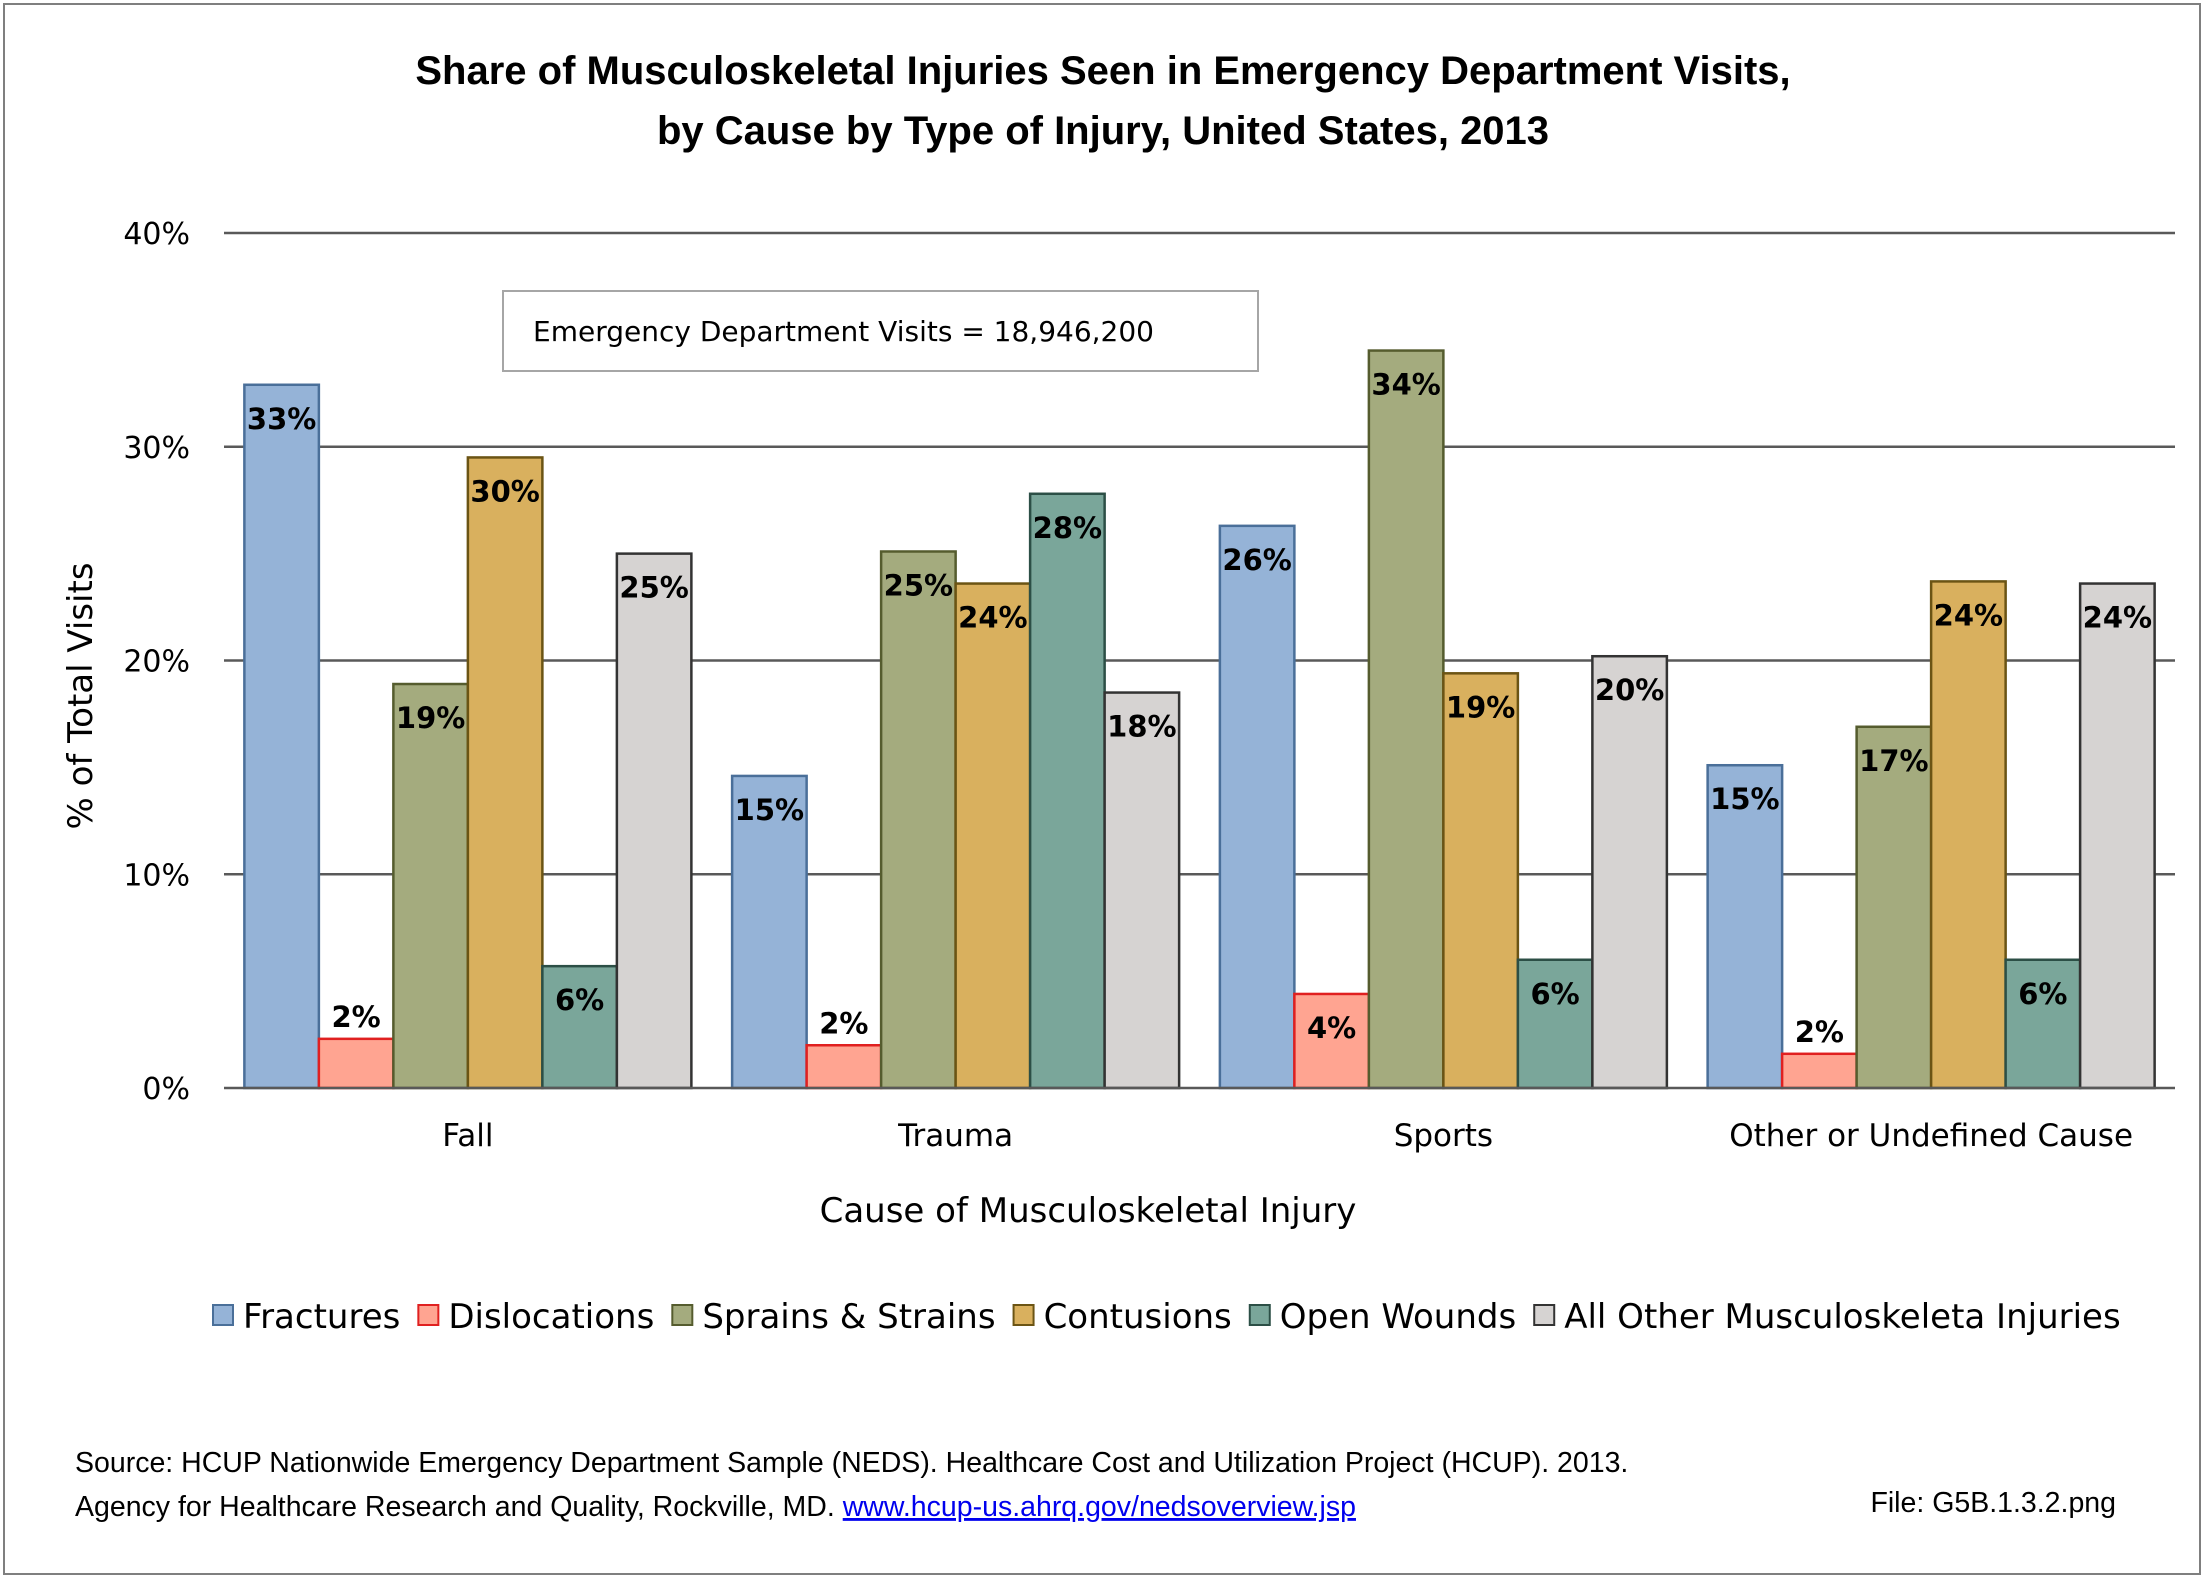 Image resolution: width=2206 pixels, height=1580 pixels. What do you see at coordinates (1099, 1507) in the screenshot?
I see `source-link: www.hcup-us.ahrq.gov/nedsoverview.jsp` at bounding box center [1099, 1507].